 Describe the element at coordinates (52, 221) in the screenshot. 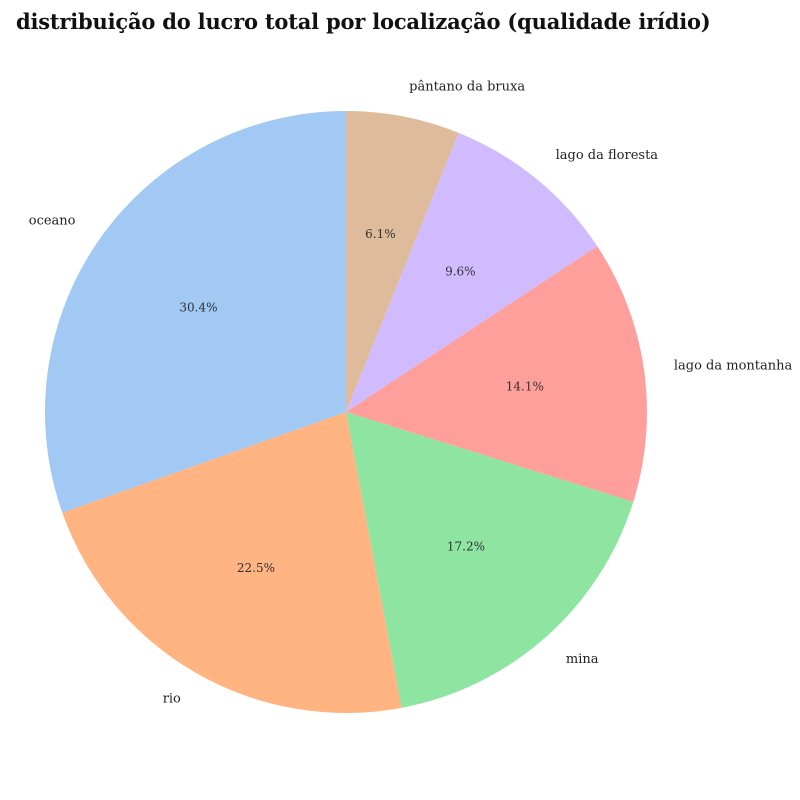

I see `slice-label: oceano` at that location.